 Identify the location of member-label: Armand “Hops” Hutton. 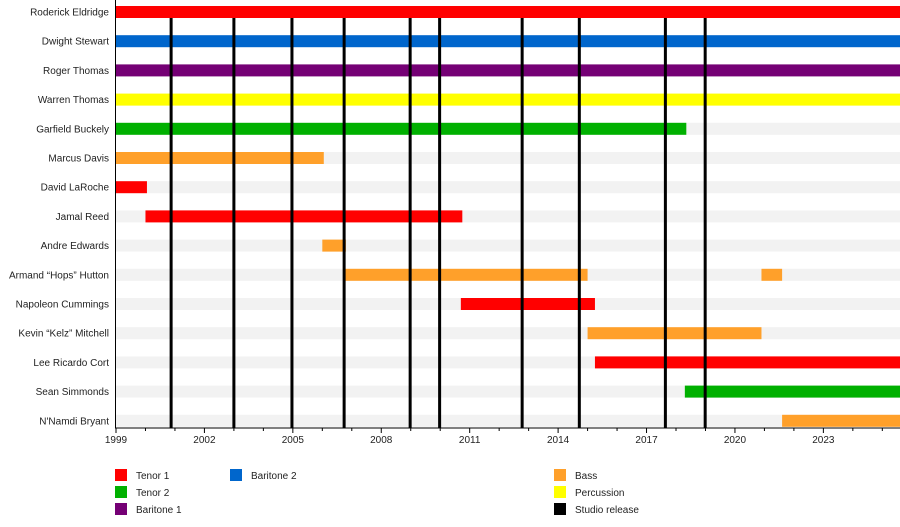
(59, 275).